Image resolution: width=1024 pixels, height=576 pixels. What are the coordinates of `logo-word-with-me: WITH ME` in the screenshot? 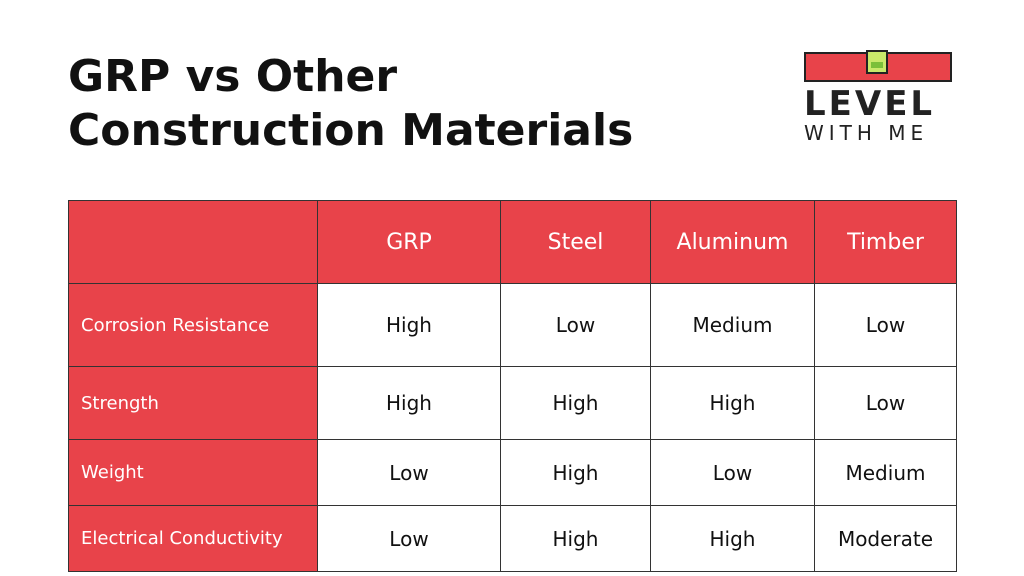 It's located at (866, 133).